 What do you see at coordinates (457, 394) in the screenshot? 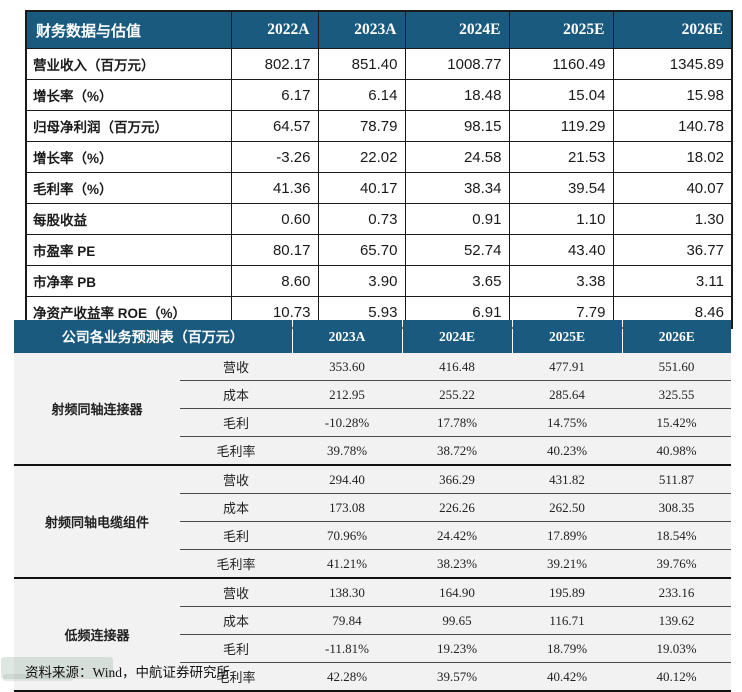
I see `cell-value: 255.22` at bounding box center [457, 394].